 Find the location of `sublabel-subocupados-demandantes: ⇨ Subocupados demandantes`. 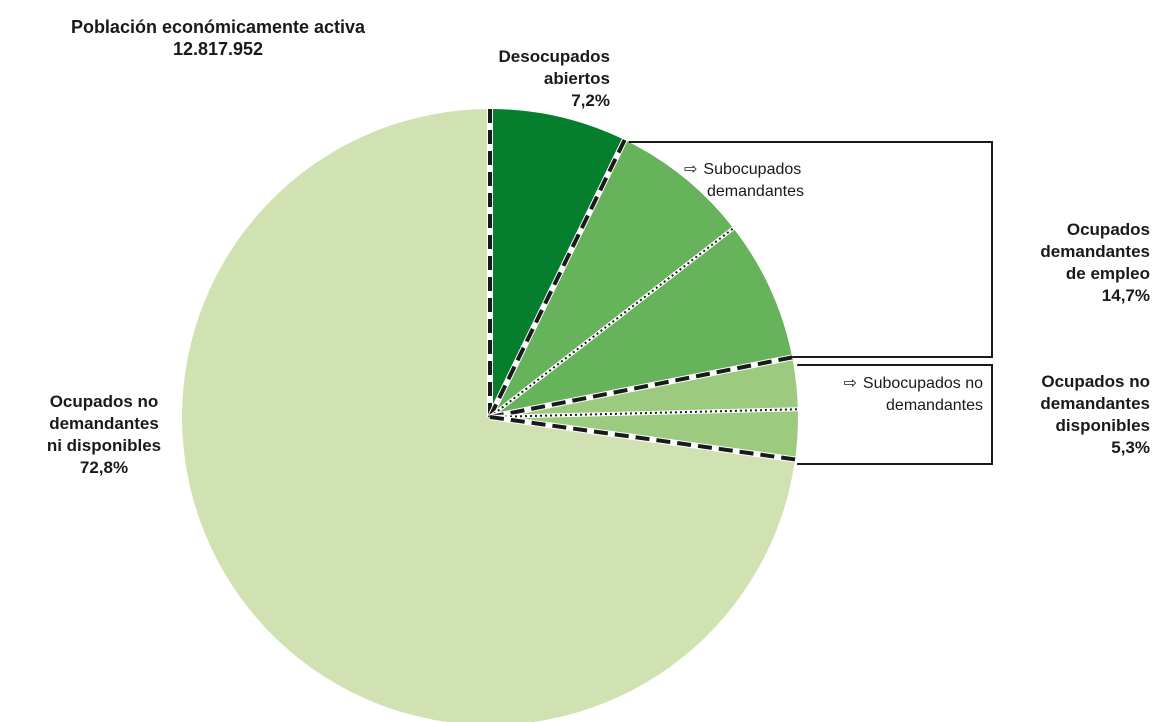

sublabel-subocupados-demandantes: ⇨ Subocupados demandantes is located at coordinates (769, 181).